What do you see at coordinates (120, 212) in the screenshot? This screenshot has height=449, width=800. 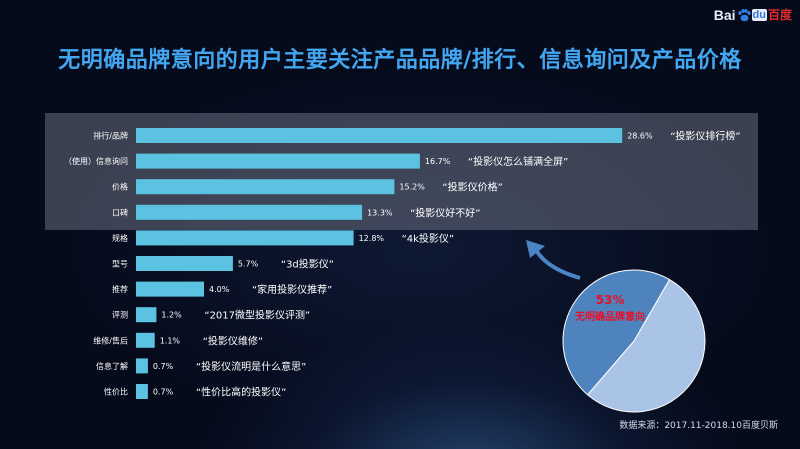 I see `category-label: 口碑` at bounding box center [120, 212].